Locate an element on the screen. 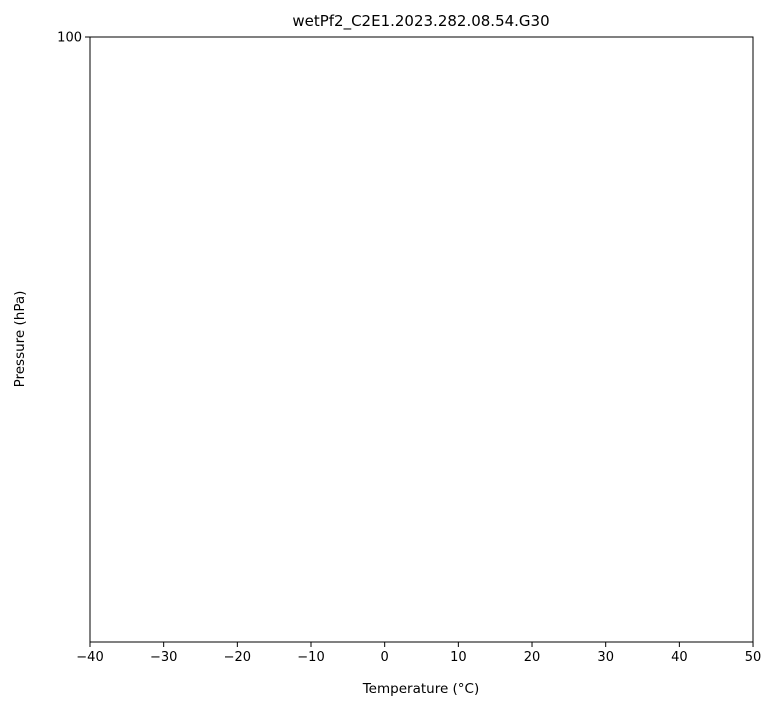 Image resolution: width=775 pixels, height=708 pixels. x-tick-label: 50 is located at coordinates (753, 657).